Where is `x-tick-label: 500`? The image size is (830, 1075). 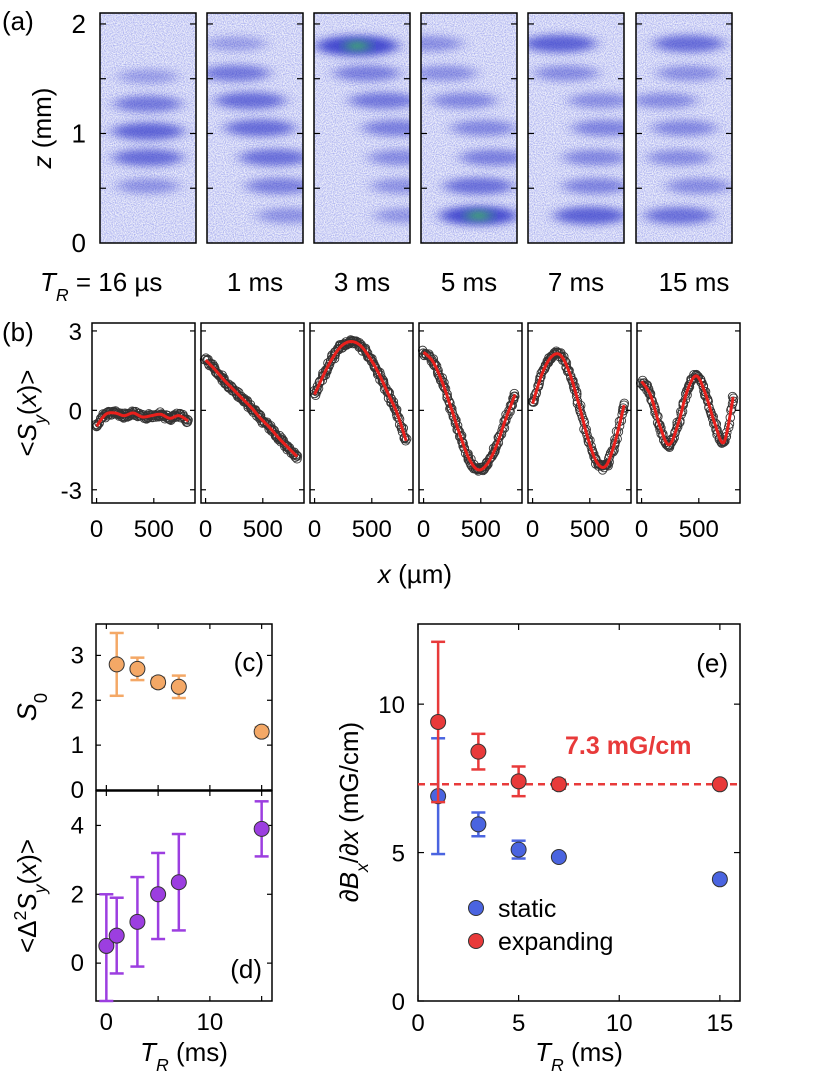 x-tick-label: 500 is located at coordinates (372, 529).